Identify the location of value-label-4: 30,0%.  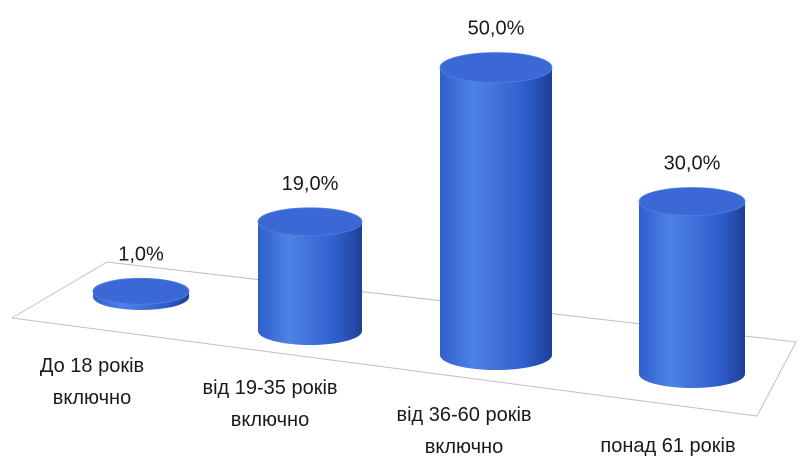
(692, 164).